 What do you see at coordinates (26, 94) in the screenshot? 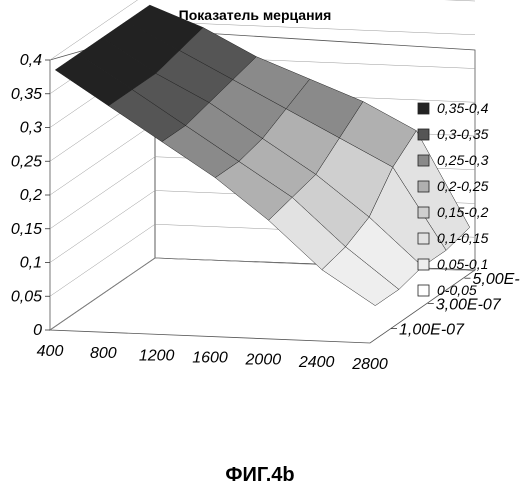
I see `z-tick-label: 0,35` at bounding box center [26, 94].